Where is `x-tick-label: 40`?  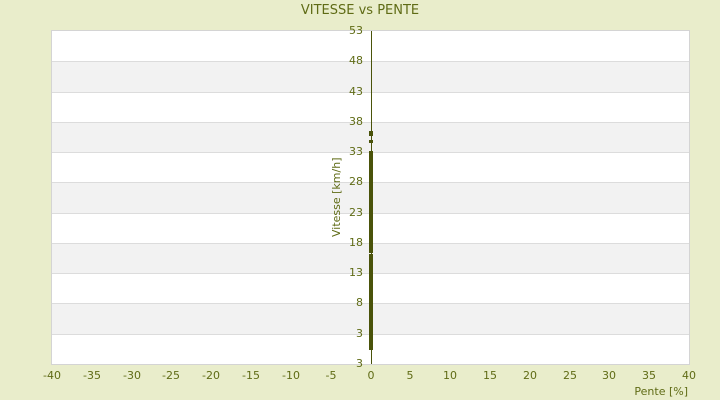 x-tick-label: 40 is located at coordinates (689, 375).